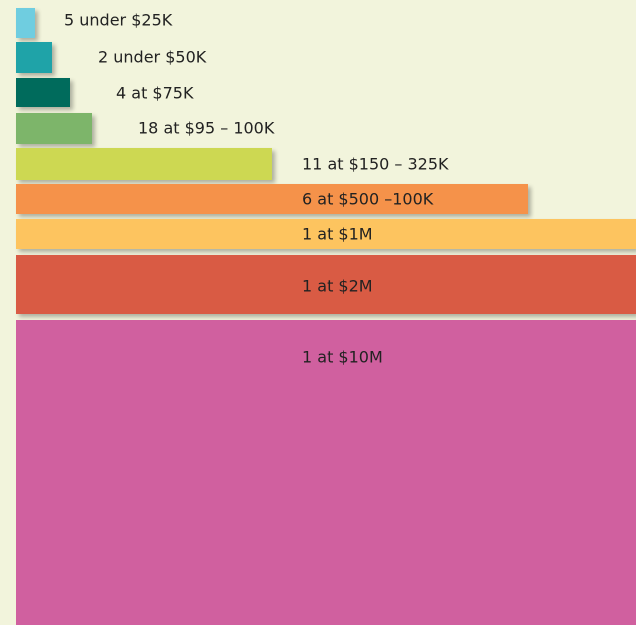  What do you see at coordinates (118, 20) in the screenshot?
I see `label: 5 under $25K` at bounding box center [118, 20].